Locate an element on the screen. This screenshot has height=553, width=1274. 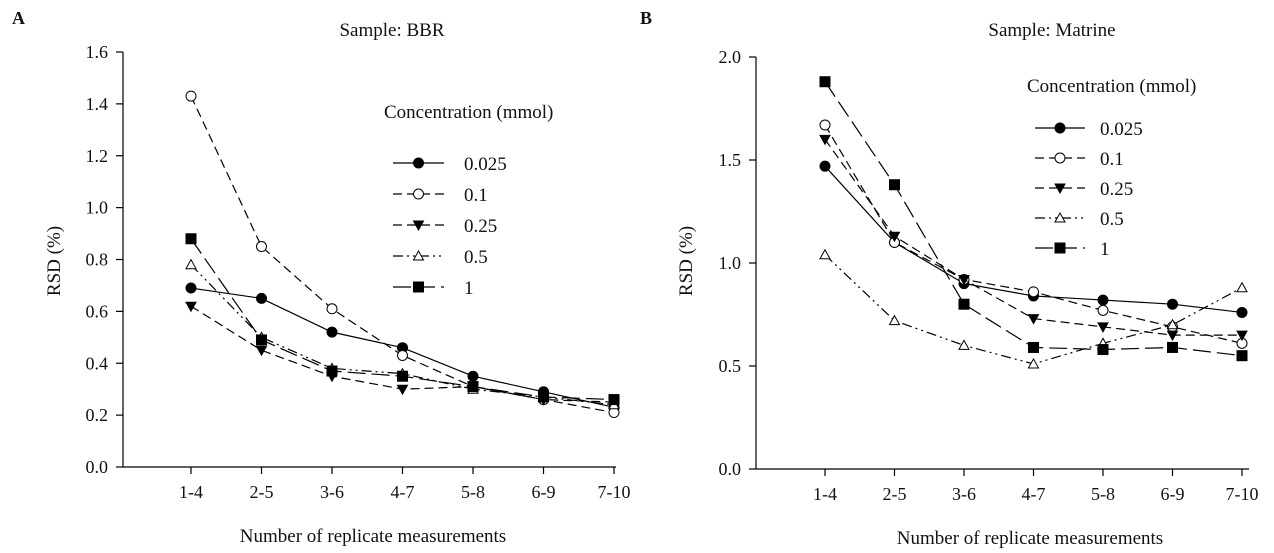
y-tick-label: 0.4 is located at coordinates (97, 363).